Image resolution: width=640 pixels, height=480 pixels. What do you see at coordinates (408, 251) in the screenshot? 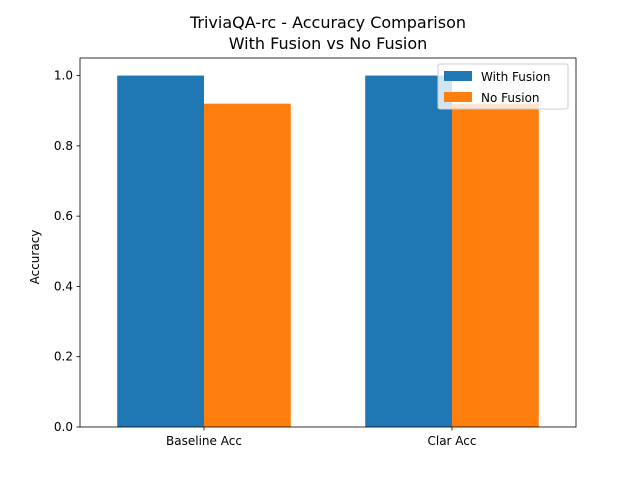
I see `bar-with-fusion-clar-acc` at bounding box center [408, 251].